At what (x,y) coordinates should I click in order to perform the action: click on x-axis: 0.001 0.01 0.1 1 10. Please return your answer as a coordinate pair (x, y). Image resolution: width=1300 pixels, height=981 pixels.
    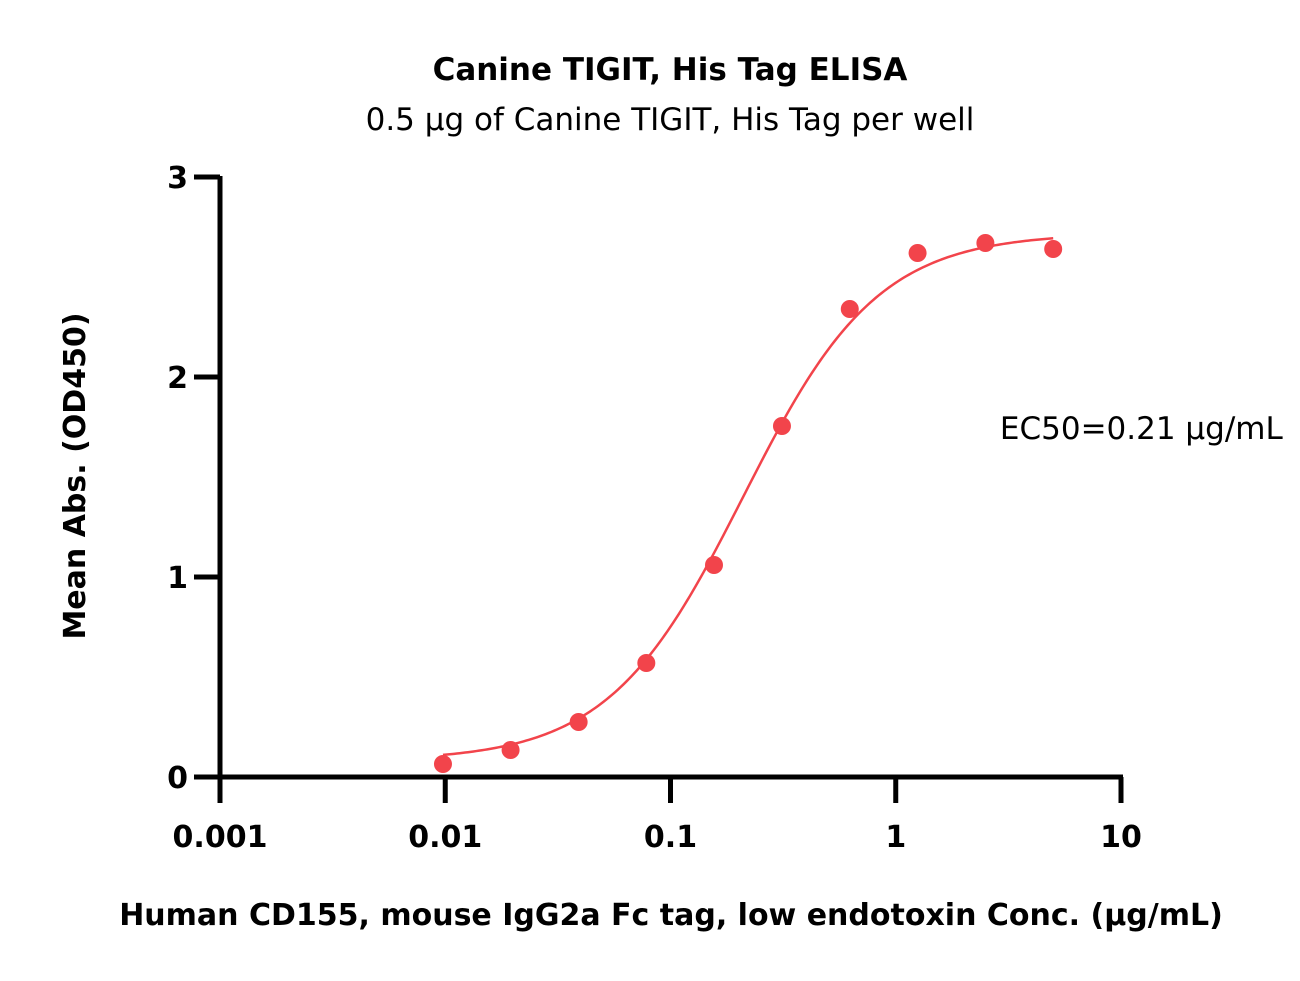
    Looking at the image, I should click on (657, 814).